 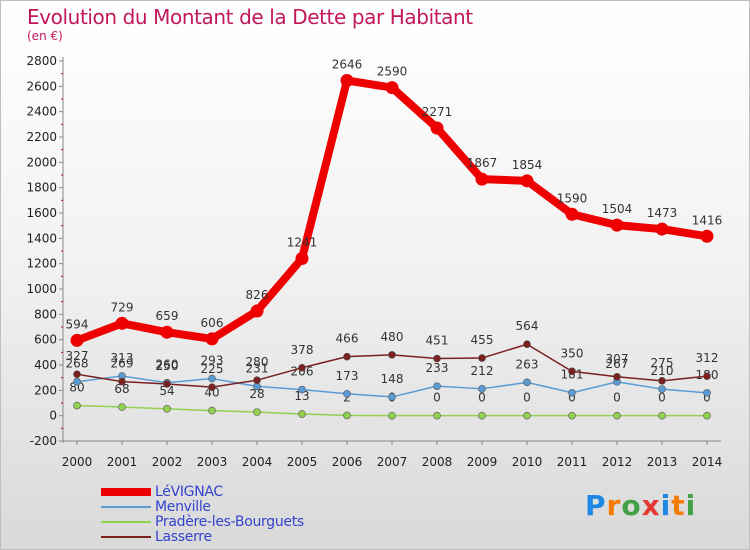 I want to click on logo-letter: r, so click(x=614, y=505).